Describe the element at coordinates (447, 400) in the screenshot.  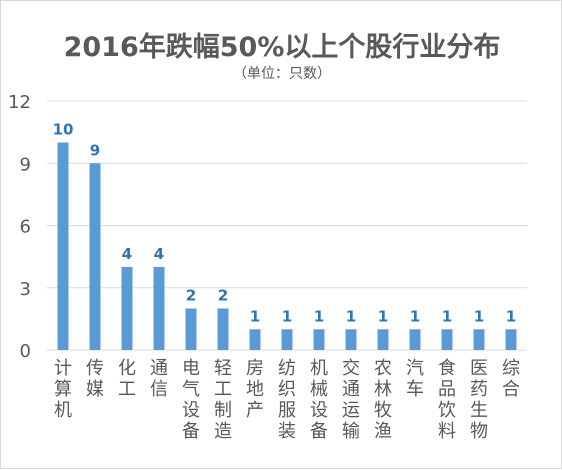
I see `x-tick-label: 食品饮料` at that location.